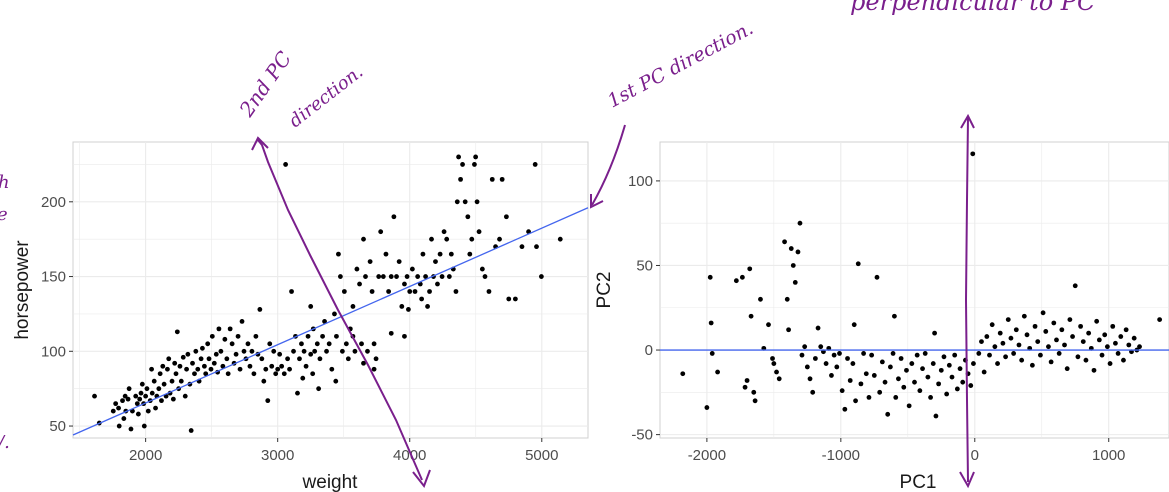 This screenshot has height=492, width=1169. I want to click on y-tick-label: 100, so click(640, 181).